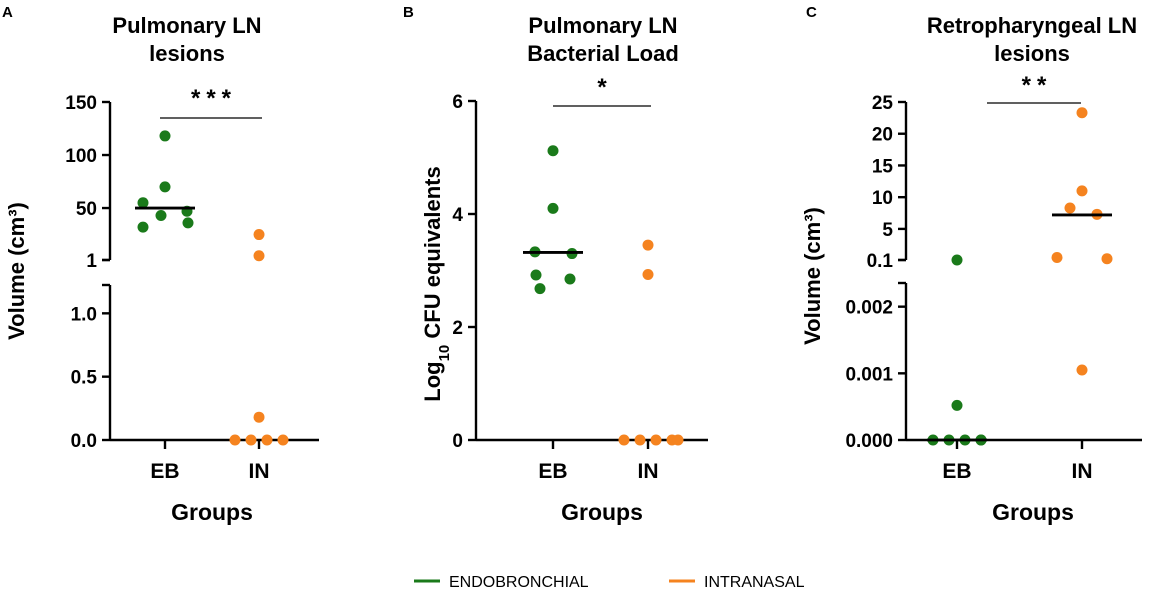  Describe the element at coordinates (214, 98) in the screenshot. I see `panel-a-significance-label: ***` at that location.